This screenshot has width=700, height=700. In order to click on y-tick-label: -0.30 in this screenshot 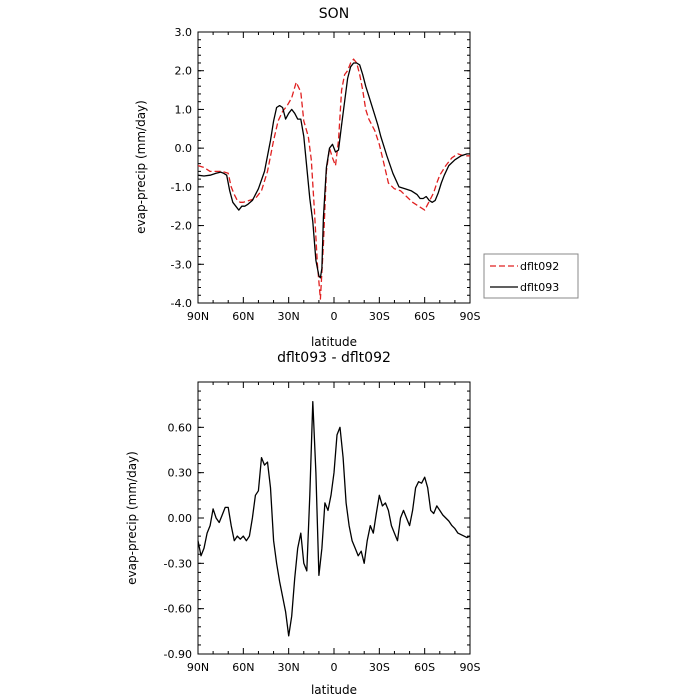, I will do `click(178, 563)`.